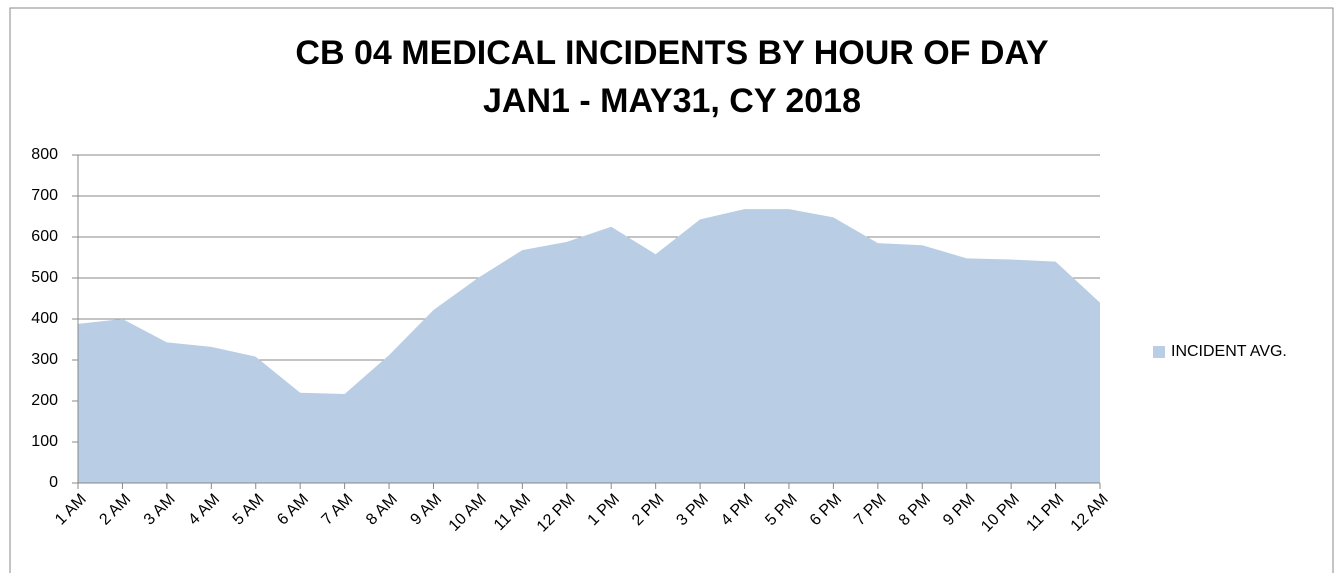 This screenshot has width=1343, height=573. Describe the element at coordinates (44, 154) in the screenshot. I see `y-tick-label: 800` at that location.